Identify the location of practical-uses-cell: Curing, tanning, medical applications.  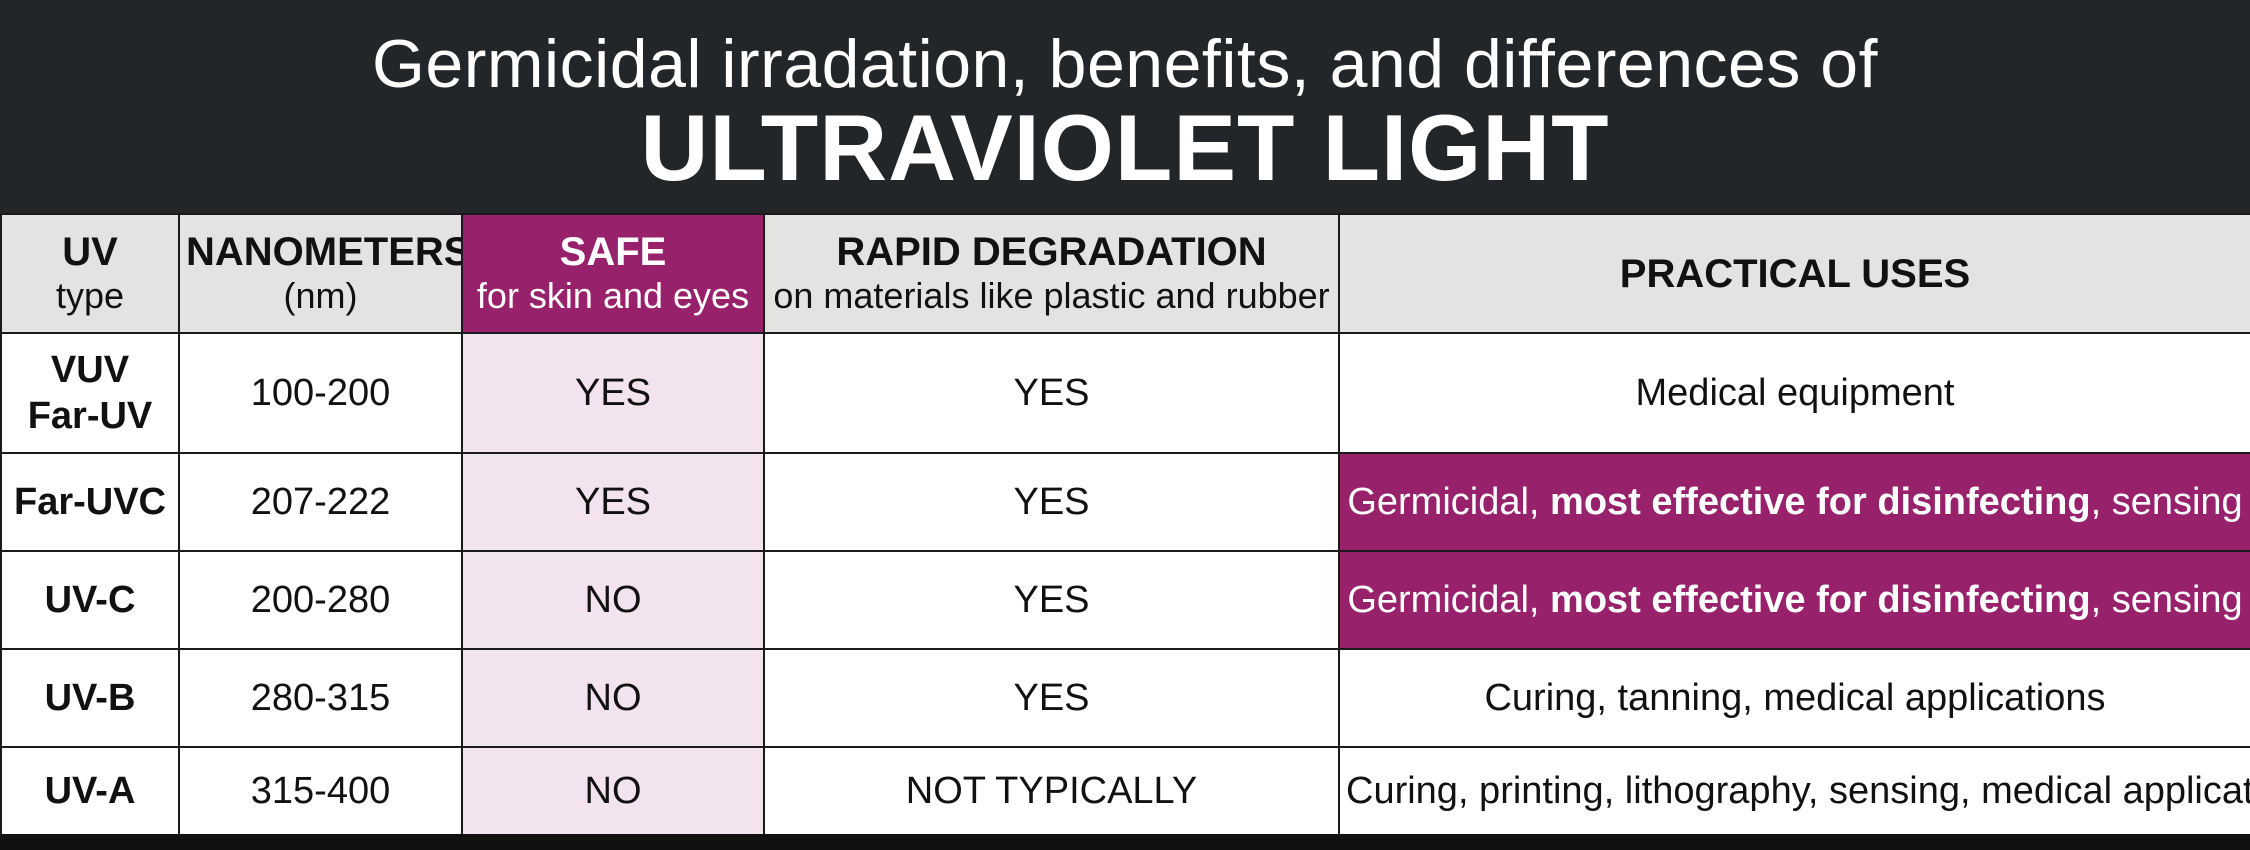
(1794, 698).